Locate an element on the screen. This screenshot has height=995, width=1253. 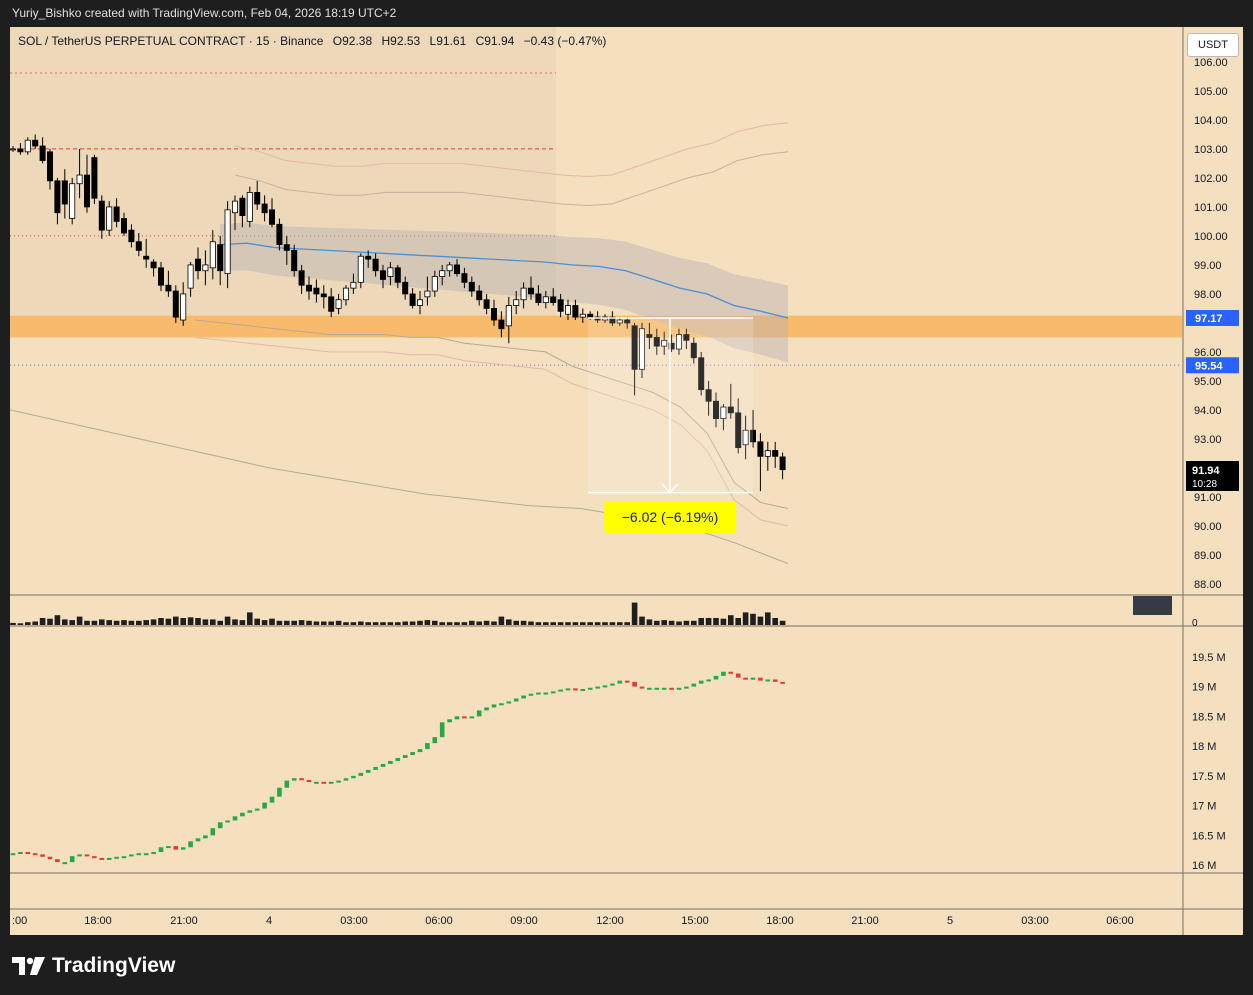
cvd-tick-label: 16 M is located at coordinates (1204, 866).